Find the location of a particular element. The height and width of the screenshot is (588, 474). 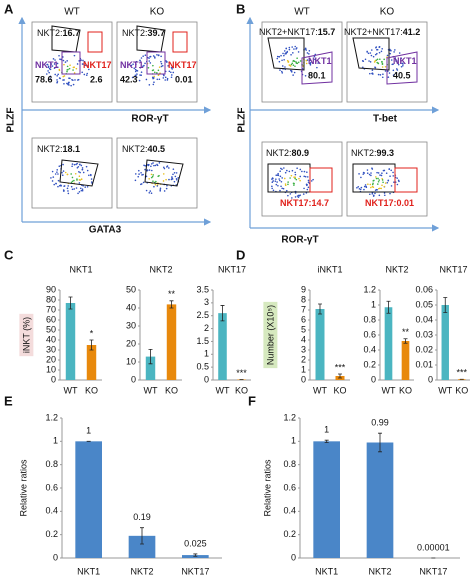

gate-name: NKT2: is located at coordinates (135, 149).